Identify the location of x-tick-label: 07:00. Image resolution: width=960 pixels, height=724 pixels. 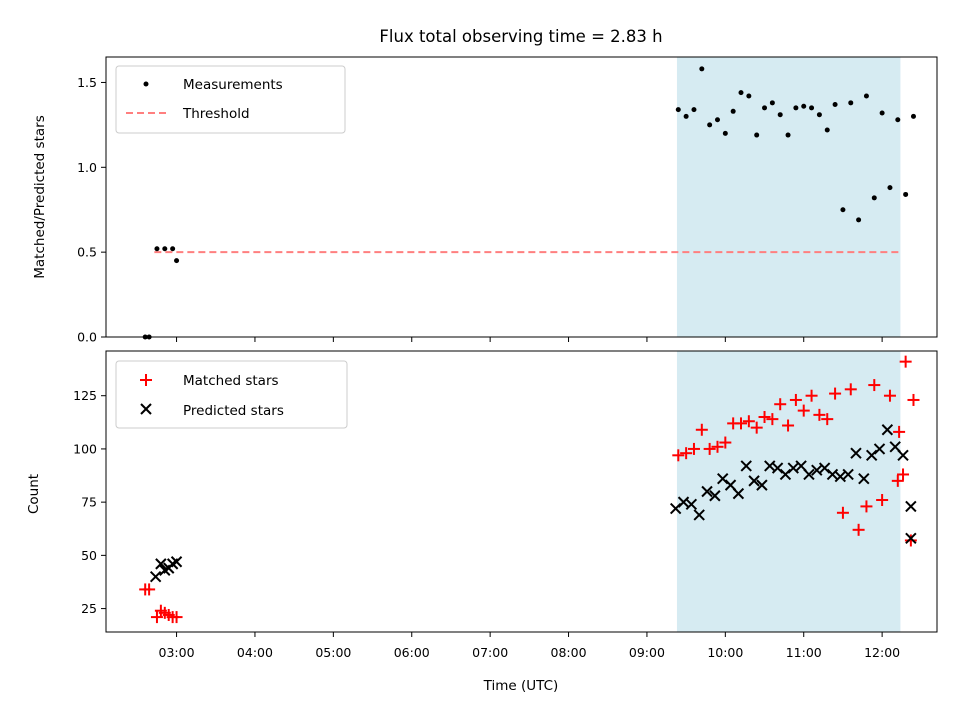
(490, 652).